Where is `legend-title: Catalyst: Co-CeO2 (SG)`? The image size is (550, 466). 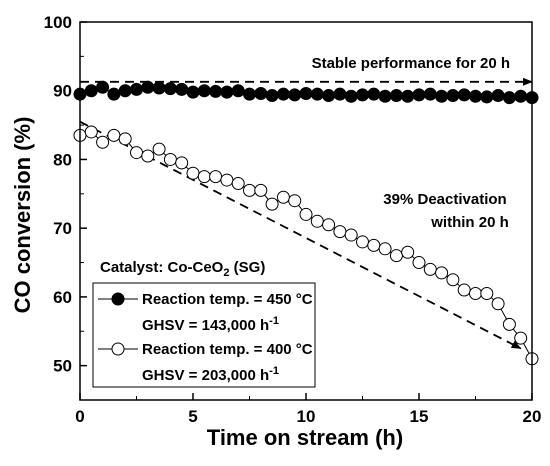
legend-title: Catalyst: Co-CeO2 (SG) is located at coordinates (182, 269).